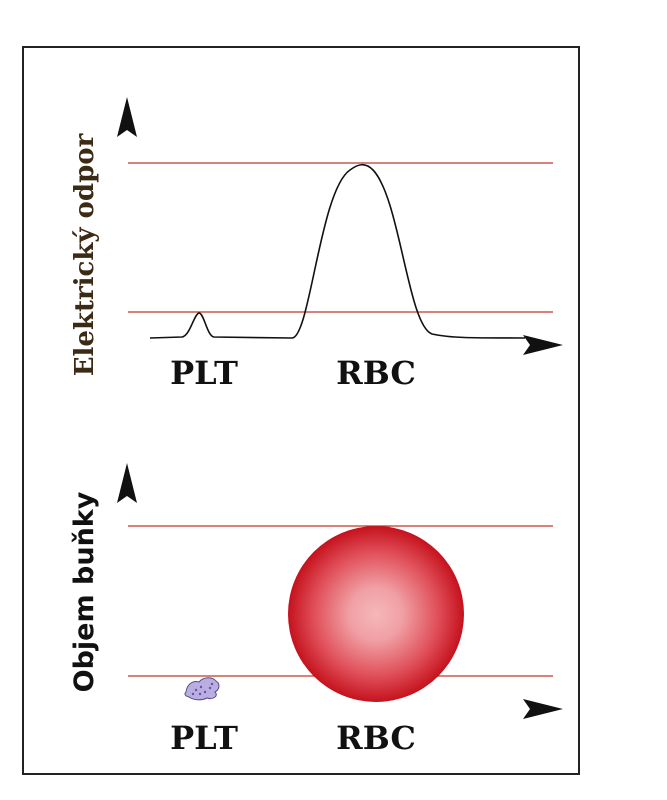 Image resolution: width=667 pixels, height=800 pixels. I want to click on red-blood-cell-icon, so click(376, 614).